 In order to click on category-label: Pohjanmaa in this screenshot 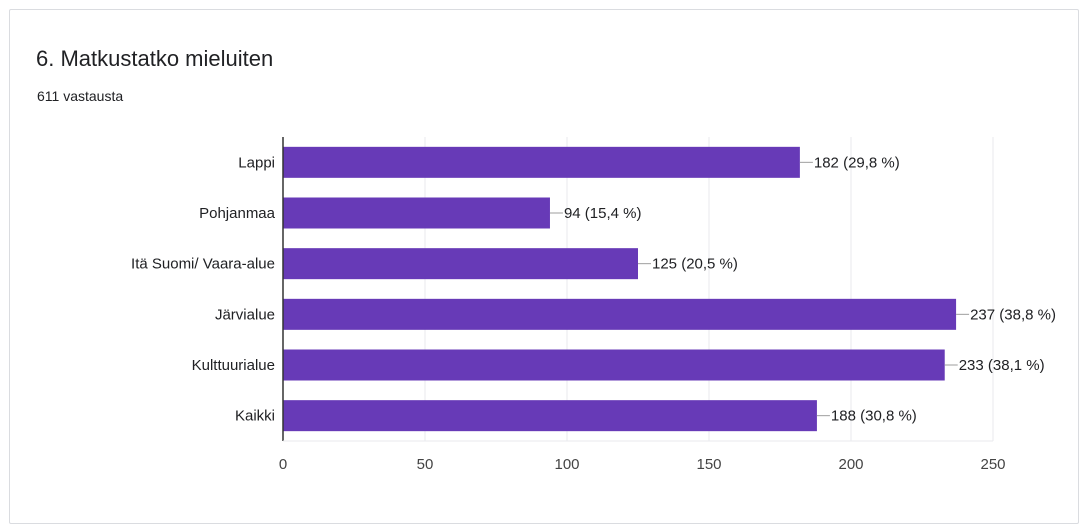, I will do `click(237, 213)`.